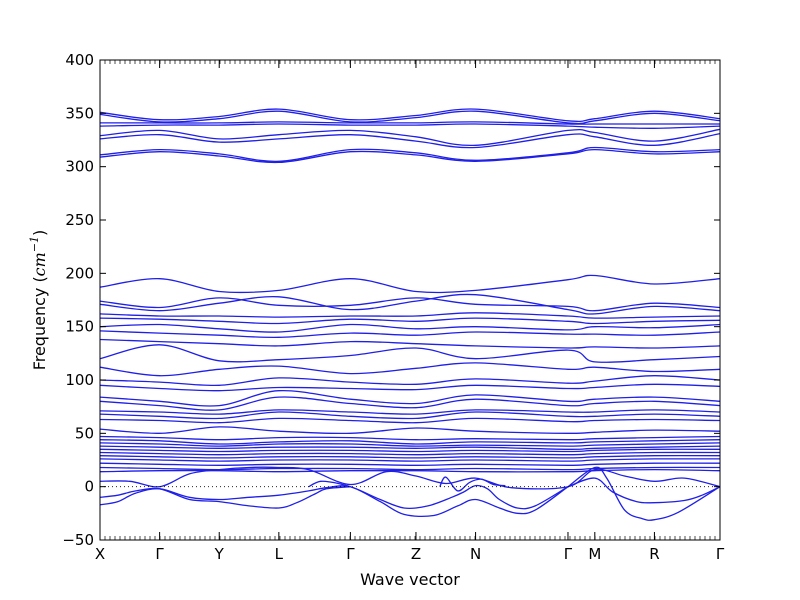 The image size is (800, 600). Describe the element at coordinates (79, 380) in the screenshot. I see `y-tick-label: 100` at that location.